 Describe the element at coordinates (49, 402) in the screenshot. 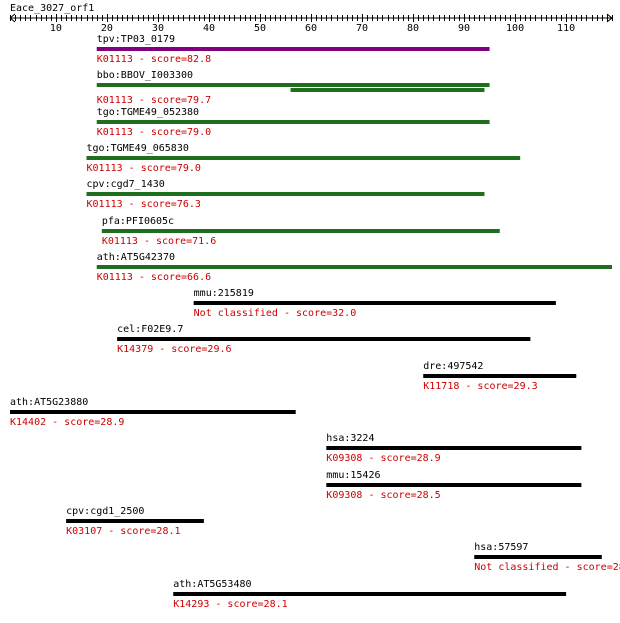

I see `hit-gene-label: ath:AT5G23880` at that location.